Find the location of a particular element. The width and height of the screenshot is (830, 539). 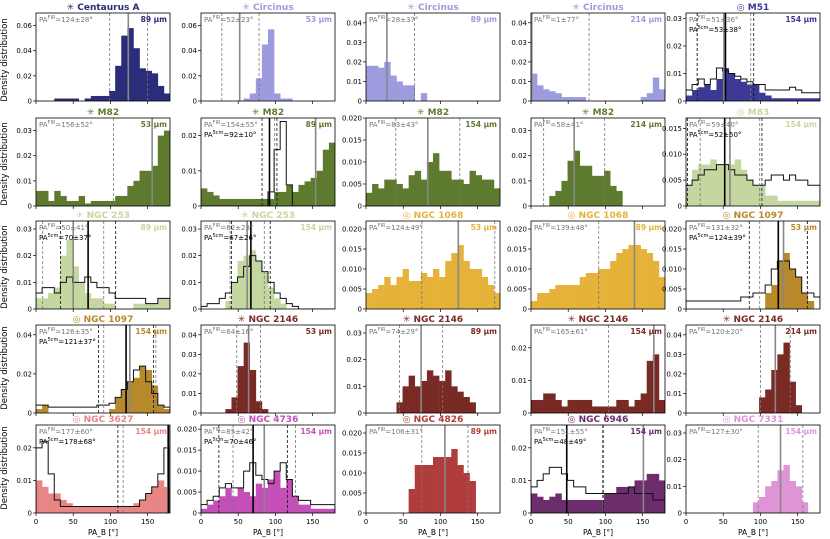

pa-fir-label: PAFIR=126±35° is located at coordinates (66, 331).